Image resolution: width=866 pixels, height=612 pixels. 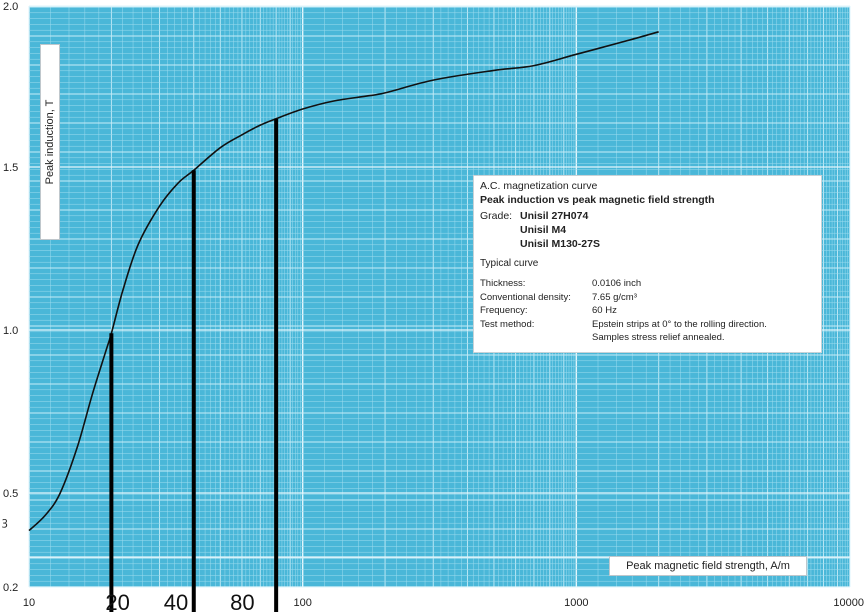 What do you see at coordinates (507, 324) in the screenshot?
I see `property-key: Test method:` at bounding box center [507, 324].